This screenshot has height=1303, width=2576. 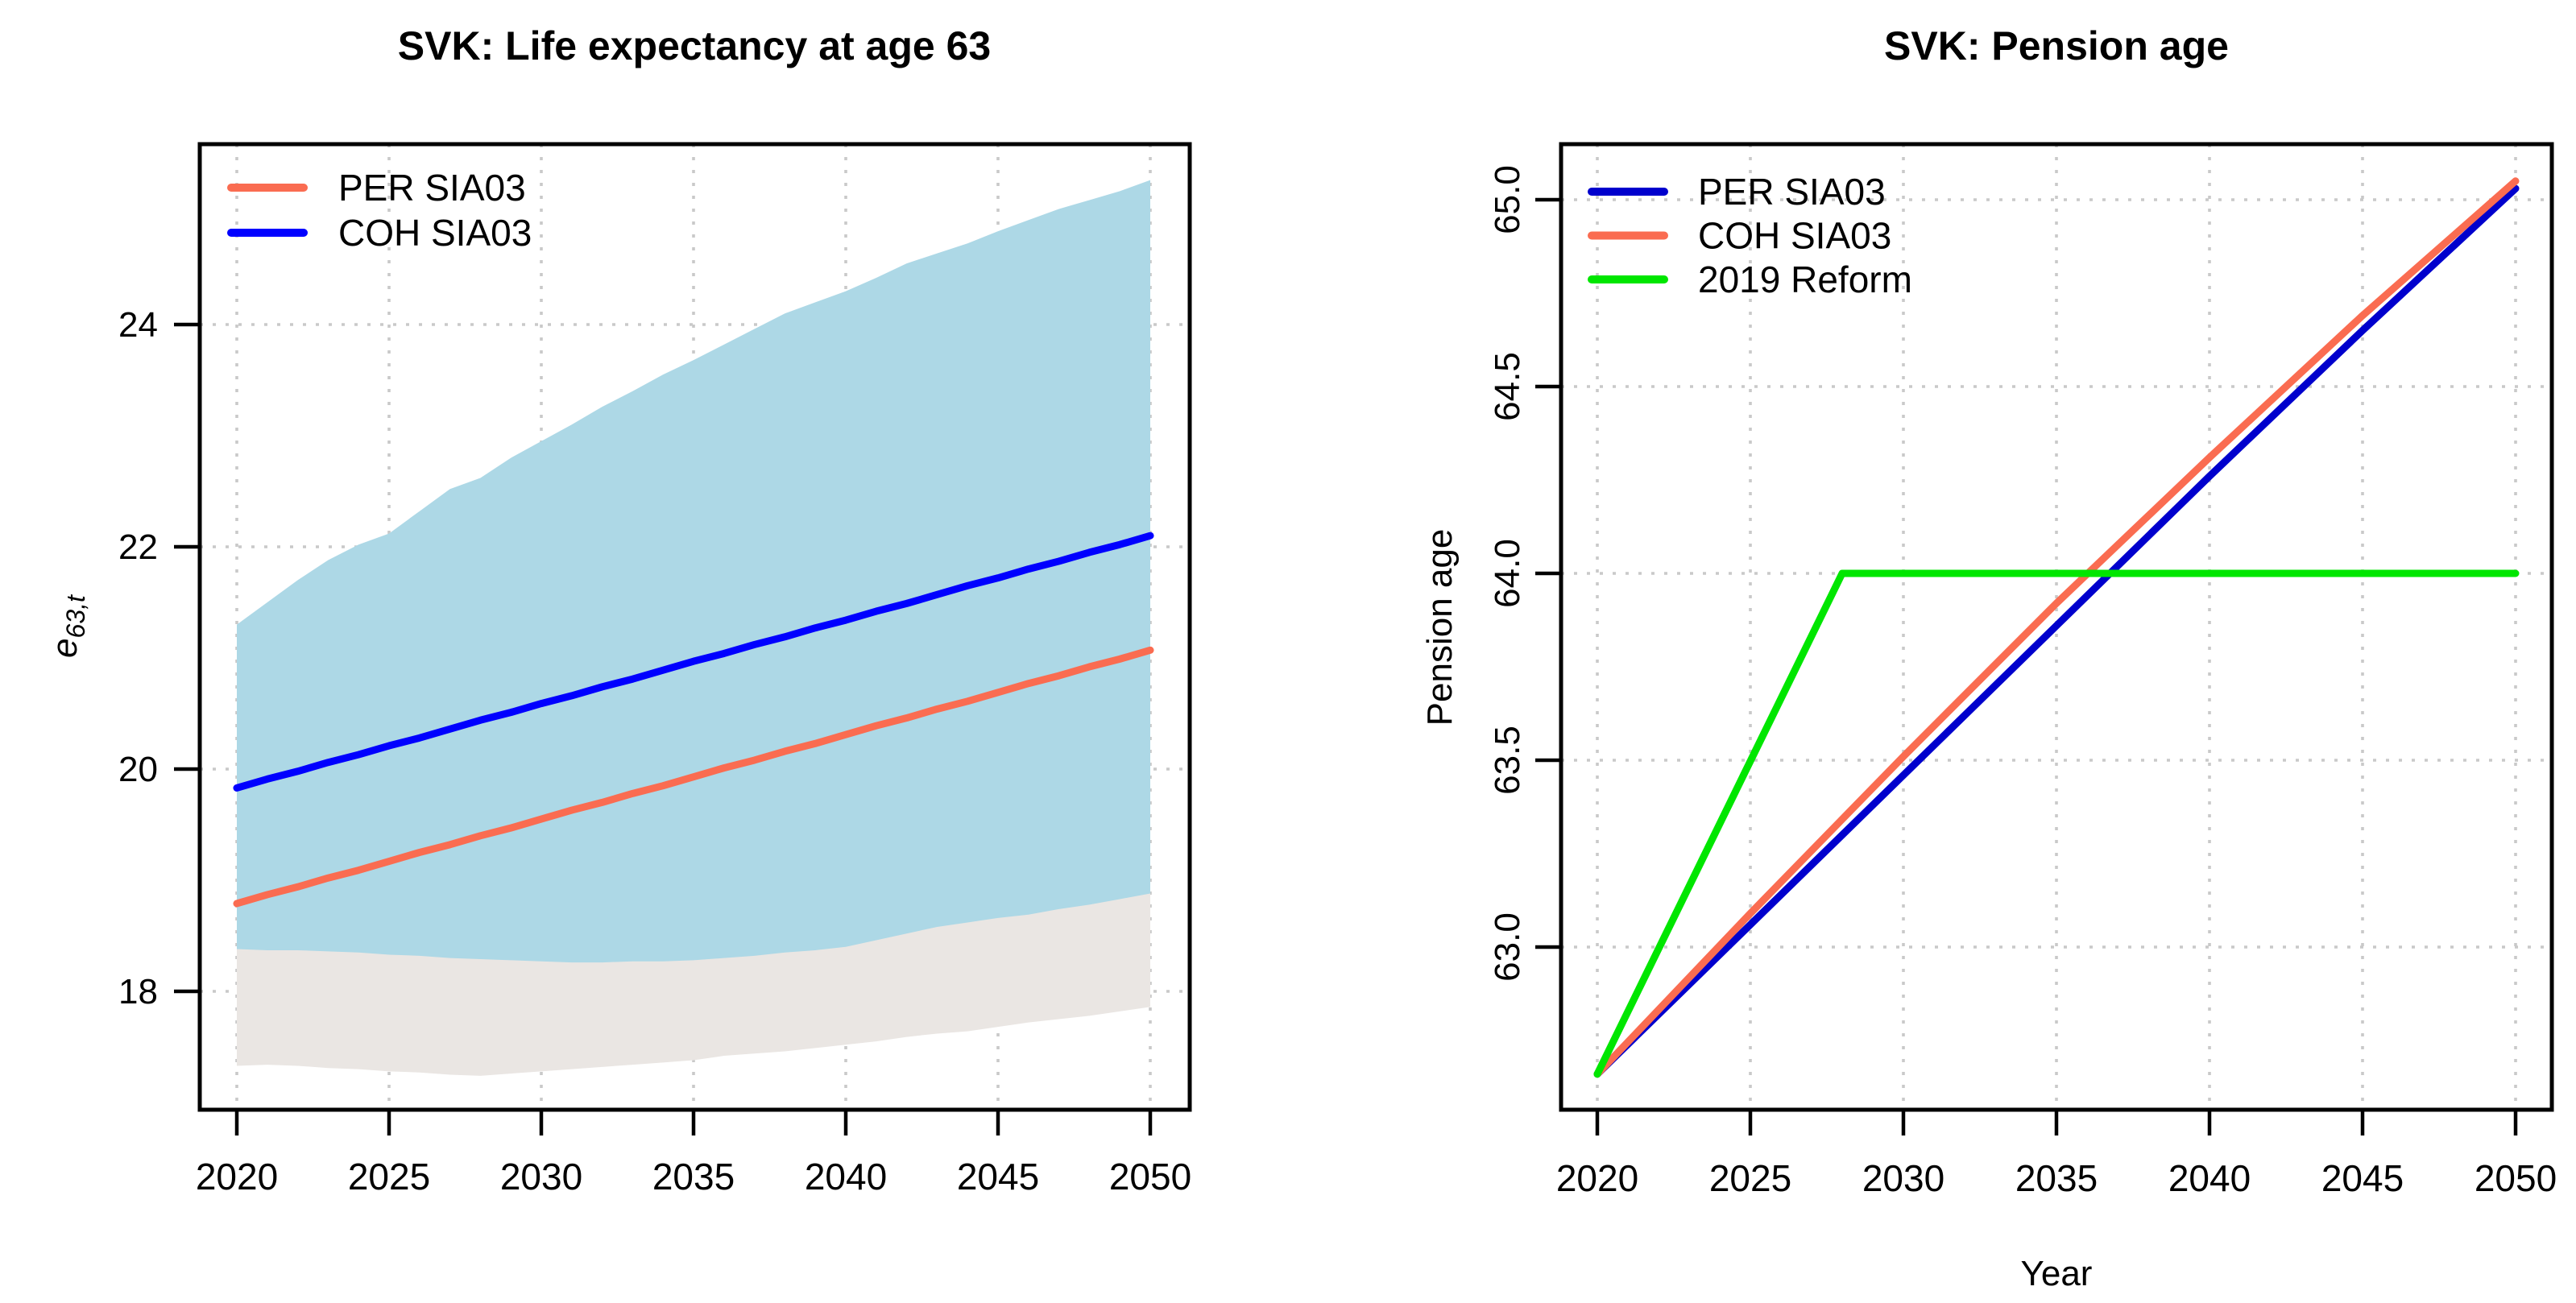 What do you see at coordinates (75, 616) in the screenshot?
I see `y-axis-label-subscript: 63,t` at bounding box center [75, 616].